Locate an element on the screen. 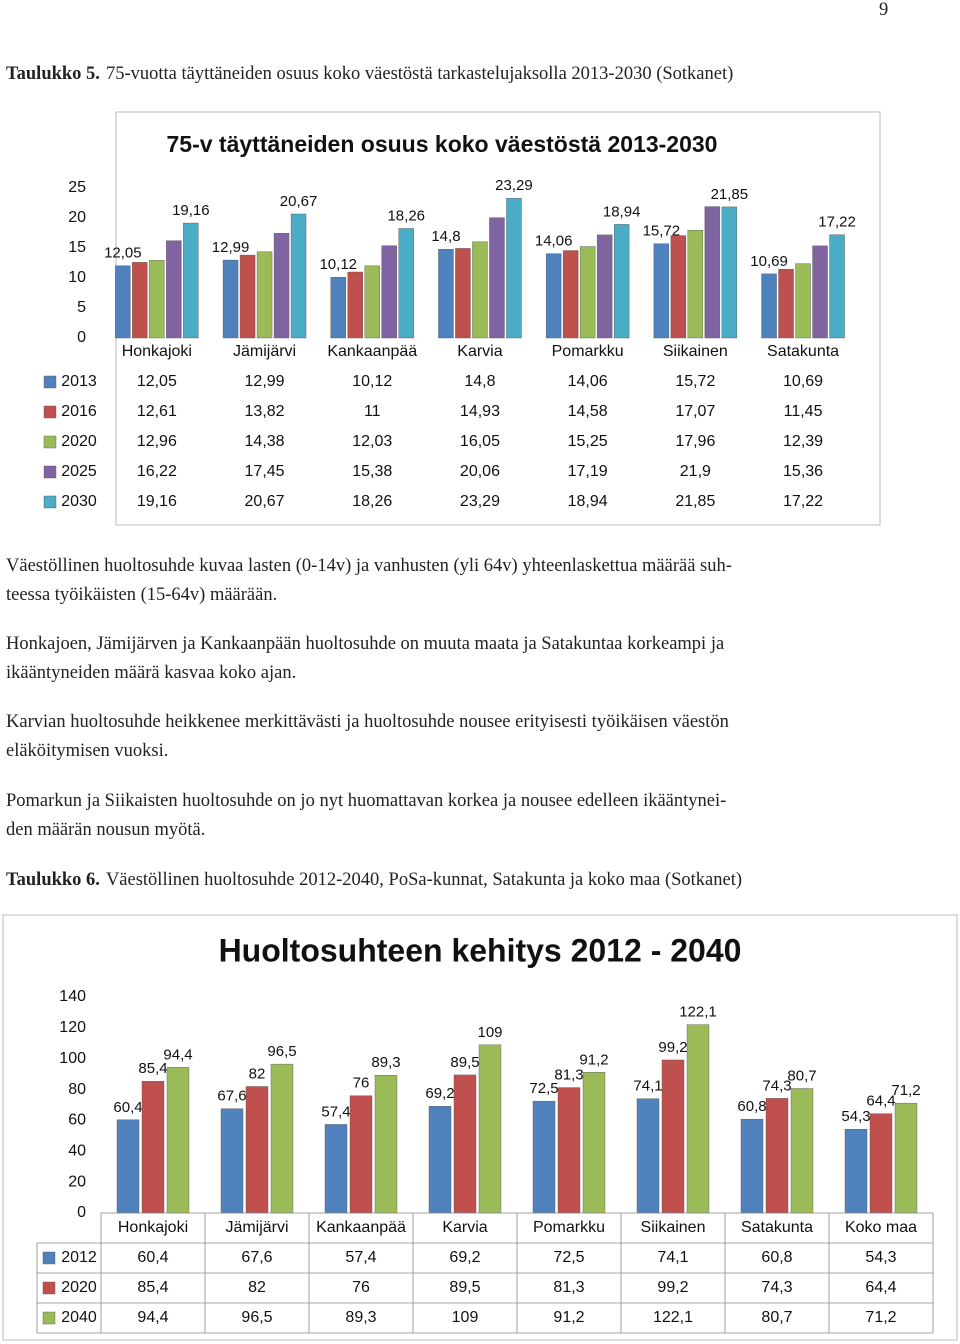  caption-label: Taulukko 5. is located at coordinates (53, 74).